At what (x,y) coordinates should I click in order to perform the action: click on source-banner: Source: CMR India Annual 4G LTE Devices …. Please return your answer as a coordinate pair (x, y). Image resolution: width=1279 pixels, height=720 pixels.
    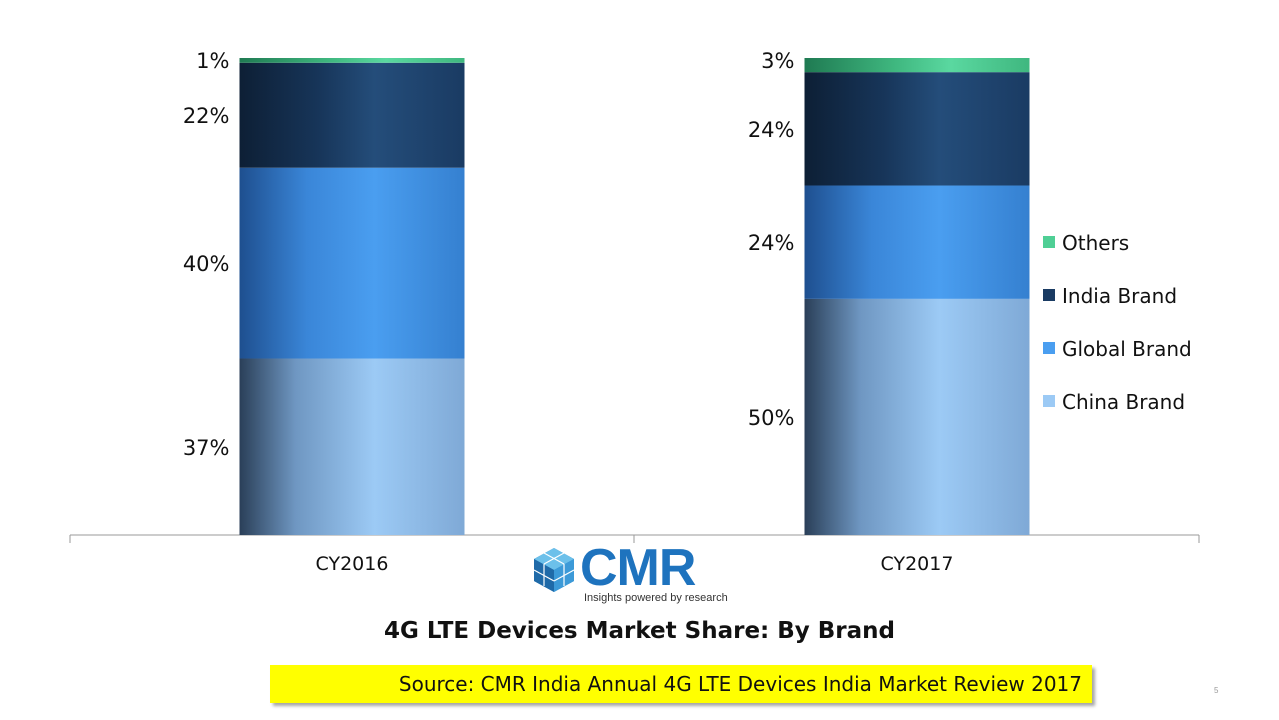
    Looking at the image, I should click on (681, 684).